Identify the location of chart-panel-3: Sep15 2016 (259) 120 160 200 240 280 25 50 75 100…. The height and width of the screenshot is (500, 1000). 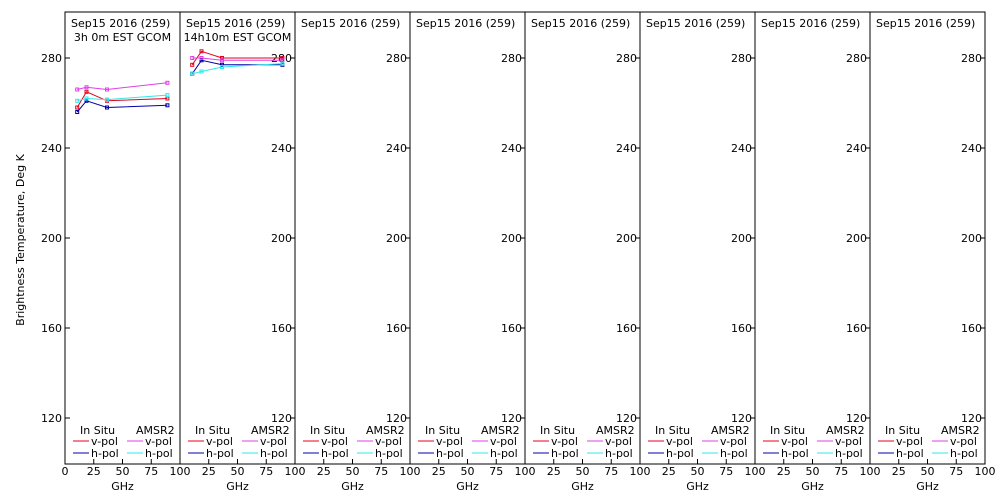
(357, 252).